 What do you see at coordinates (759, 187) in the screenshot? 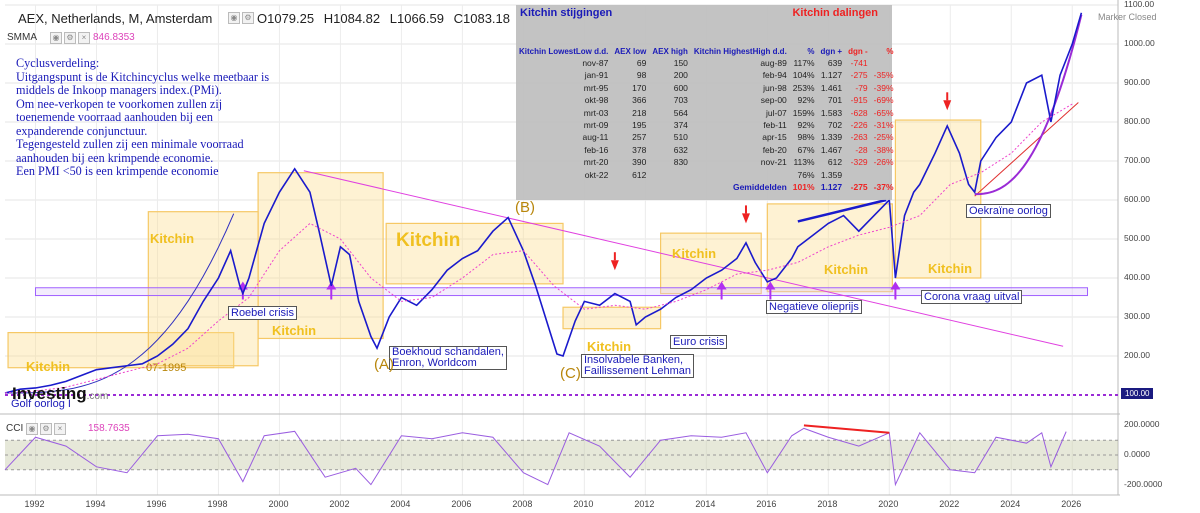
I see `avg-label: Gemiddelden` at bounding box center [759, 187].